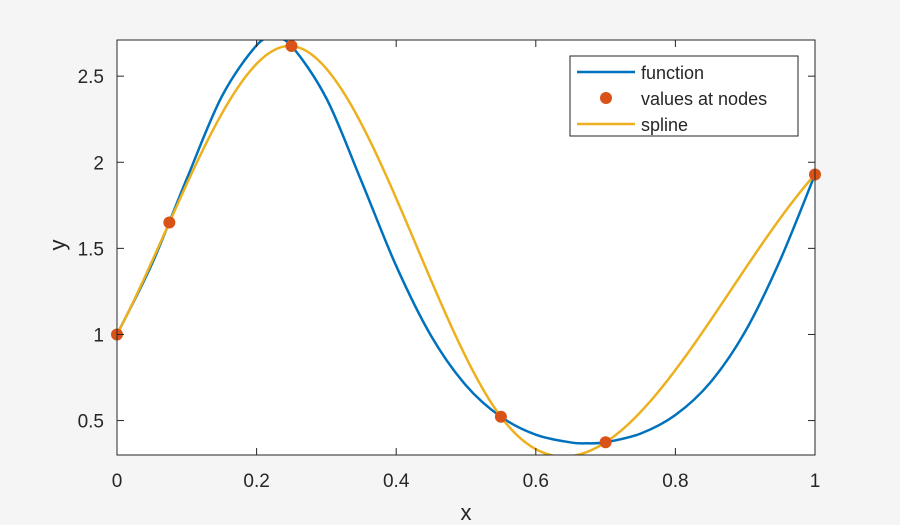 This screenshot has height=525, width=900. What do you see at coordinates (91, 249) in the screenshot?
I see `y-tick-label: 1.5` at bounding box center [91, 249].